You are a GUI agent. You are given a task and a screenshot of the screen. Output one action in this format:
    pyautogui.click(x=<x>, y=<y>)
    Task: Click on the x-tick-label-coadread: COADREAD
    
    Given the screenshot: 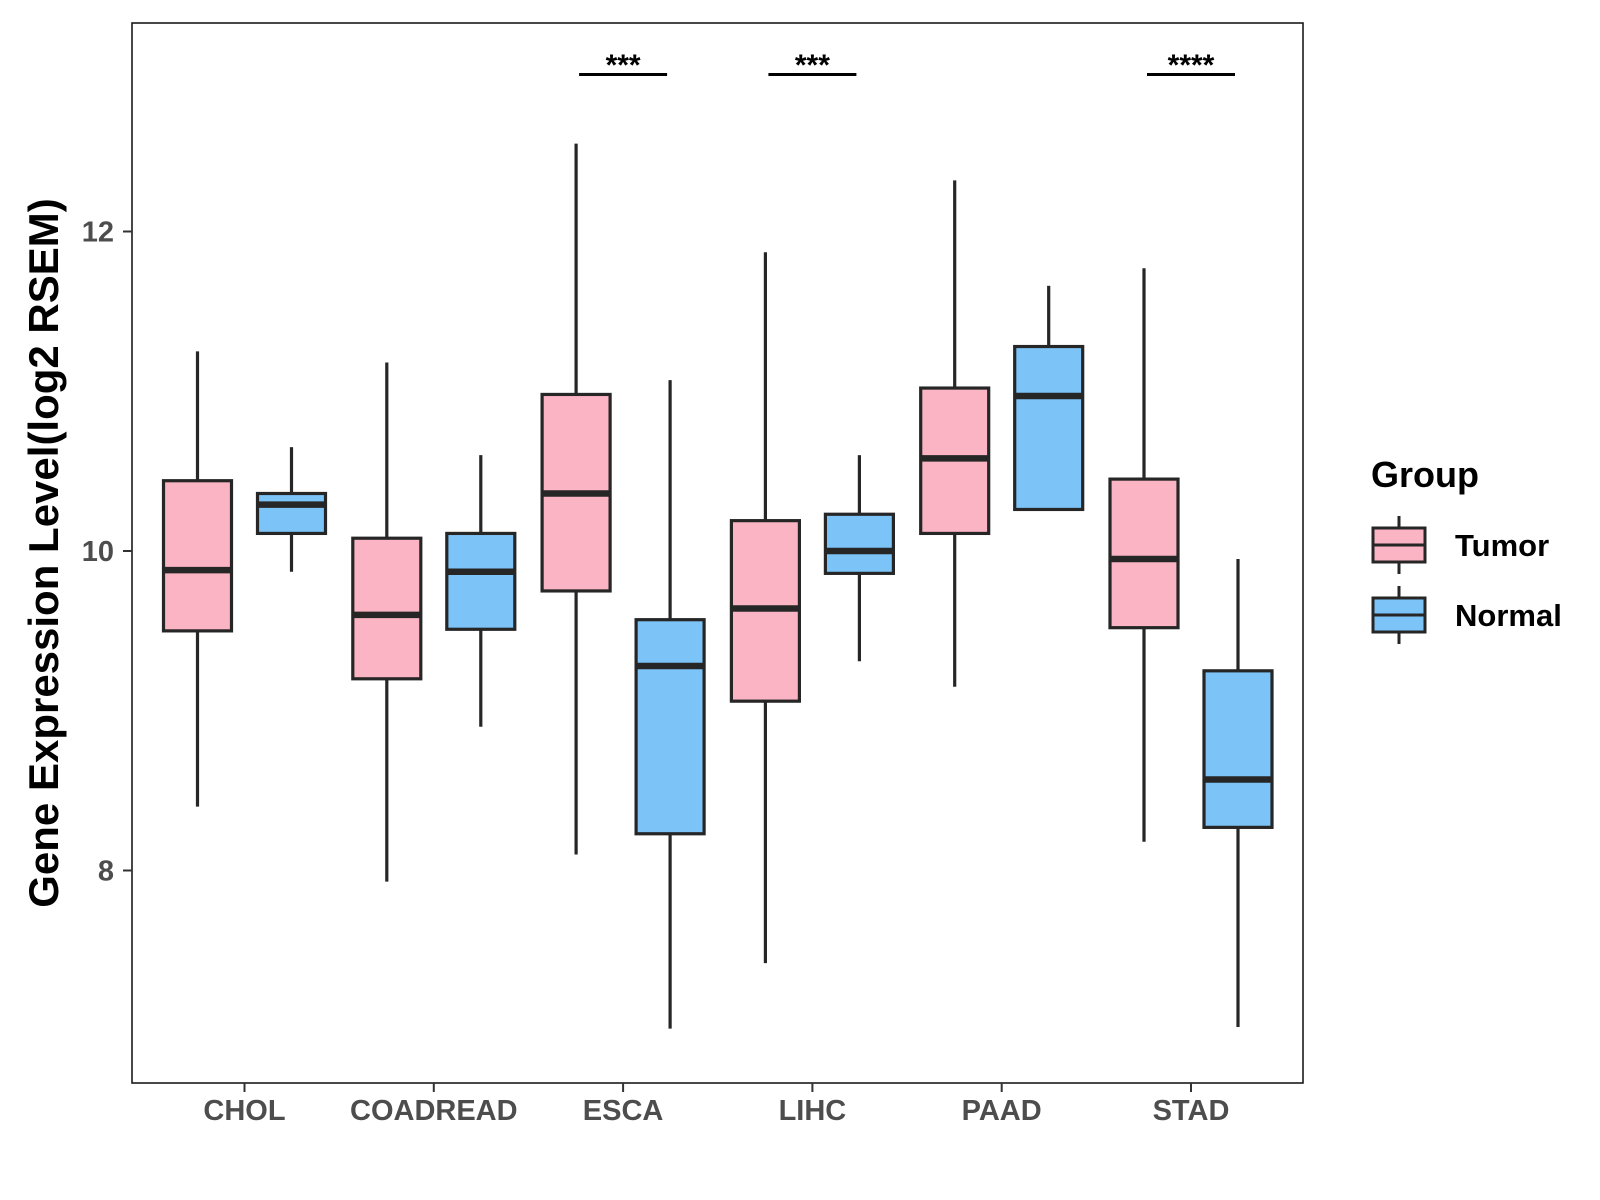 What is the action you would take?
    pyautogui.click(x=434, y=1111)
    